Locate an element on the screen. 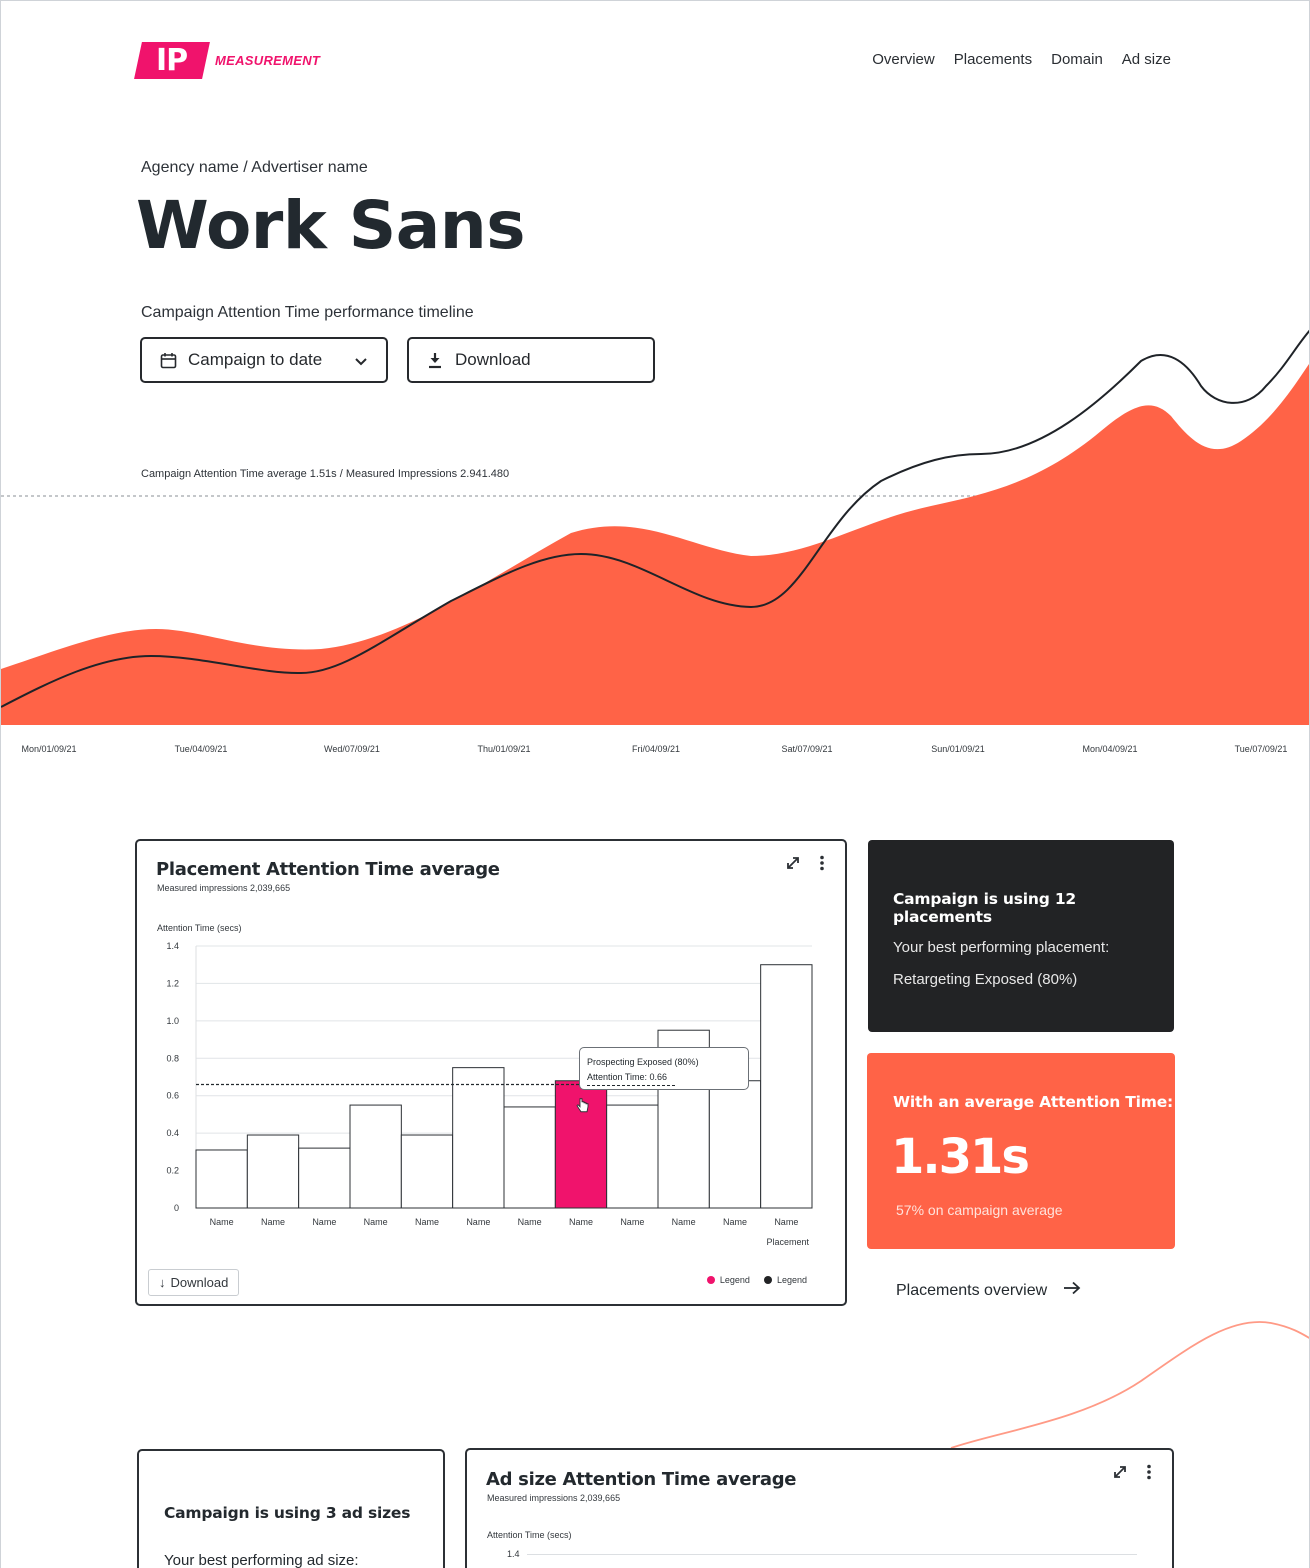 This screenshot has height=1568, width=1310. placements-overview-link: Placements overview is located at coordinates (988, 1290).